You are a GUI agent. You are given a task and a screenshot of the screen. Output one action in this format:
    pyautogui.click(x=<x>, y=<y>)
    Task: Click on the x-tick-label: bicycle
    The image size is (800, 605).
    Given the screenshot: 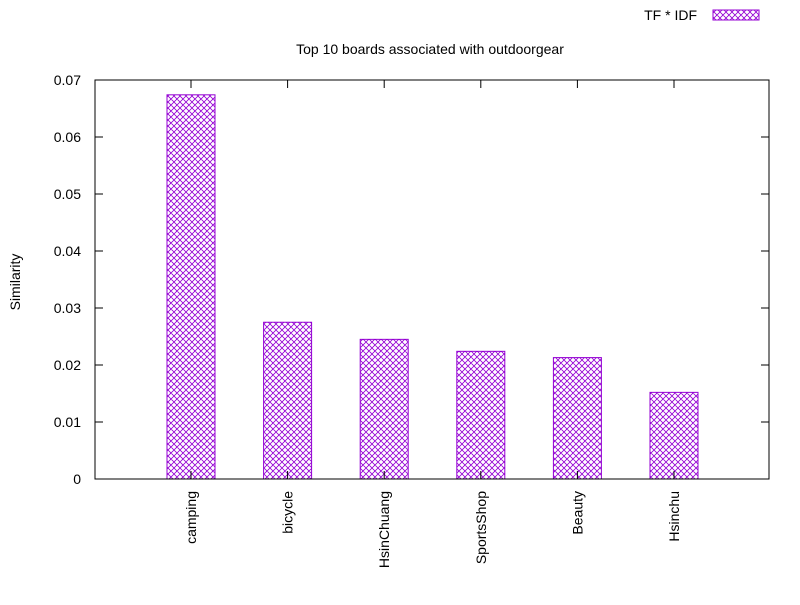 What is the action you would take?
    pyautogui.click(x=288, y=512)
    